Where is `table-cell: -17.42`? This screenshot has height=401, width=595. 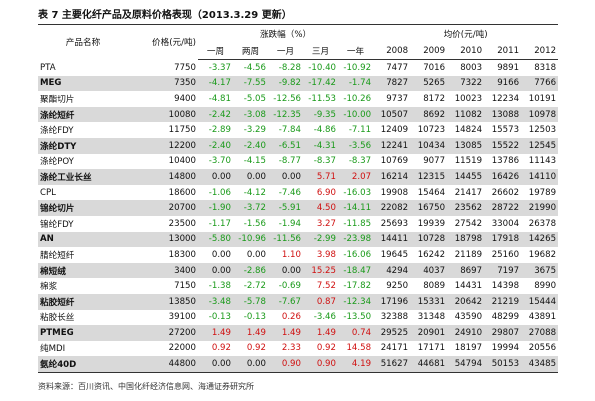
table-cell: -17.42 is located at coordinates (322, 83).